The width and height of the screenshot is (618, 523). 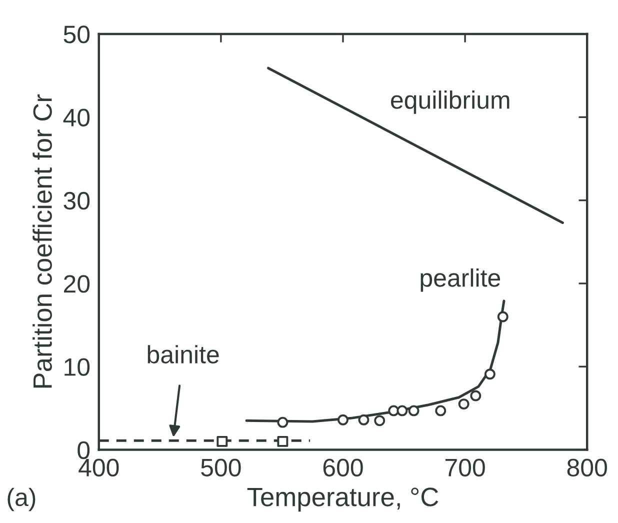 What do you see at coordinates (465, 467) in the screenshot?
I see `x-tick-label: 700` at bounding box center [465, 467].